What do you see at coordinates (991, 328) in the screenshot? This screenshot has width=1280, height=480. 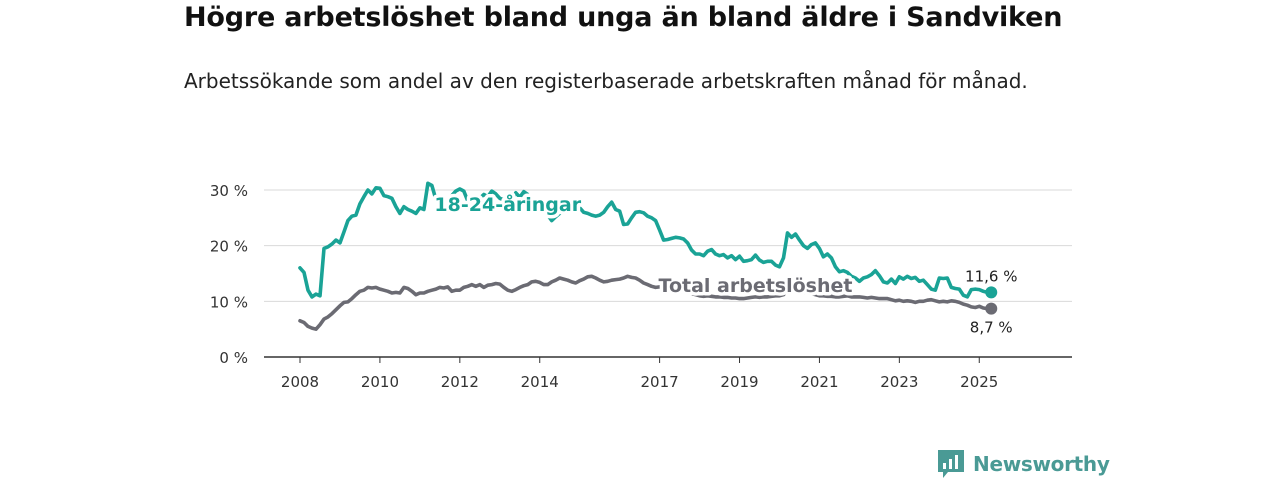 I see `end-value-label-total: 8,7 %` at bounding box center [991, 328].